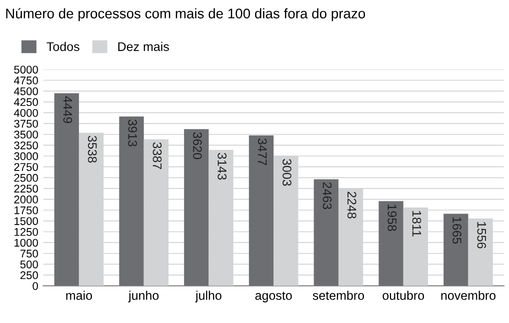  What do you see at coordinates (132, 133) in the screenshot?
I see `data-label: 3913` at bounding box center [132, 133].